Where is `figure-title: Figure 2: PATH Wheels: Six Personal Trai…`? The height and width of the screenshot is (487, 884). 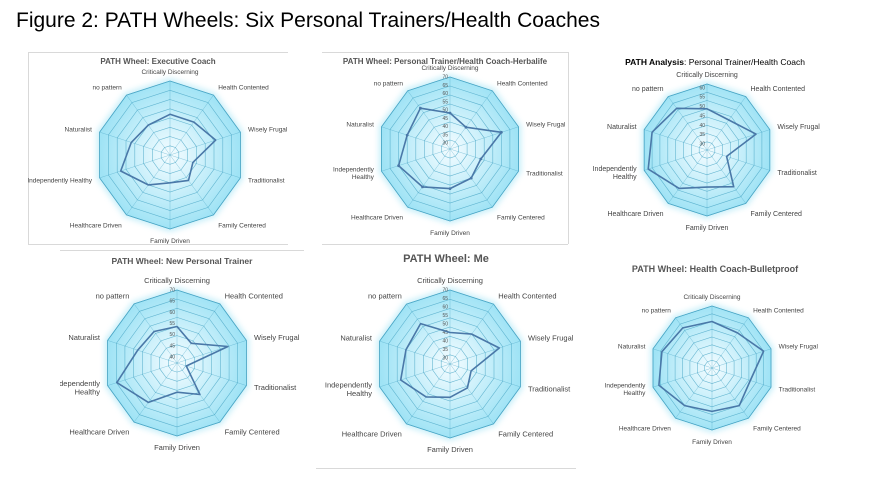
figure-title: Figure 2: PATH Wheels: Six Personal Trai… is located at coordinates (308, 20).